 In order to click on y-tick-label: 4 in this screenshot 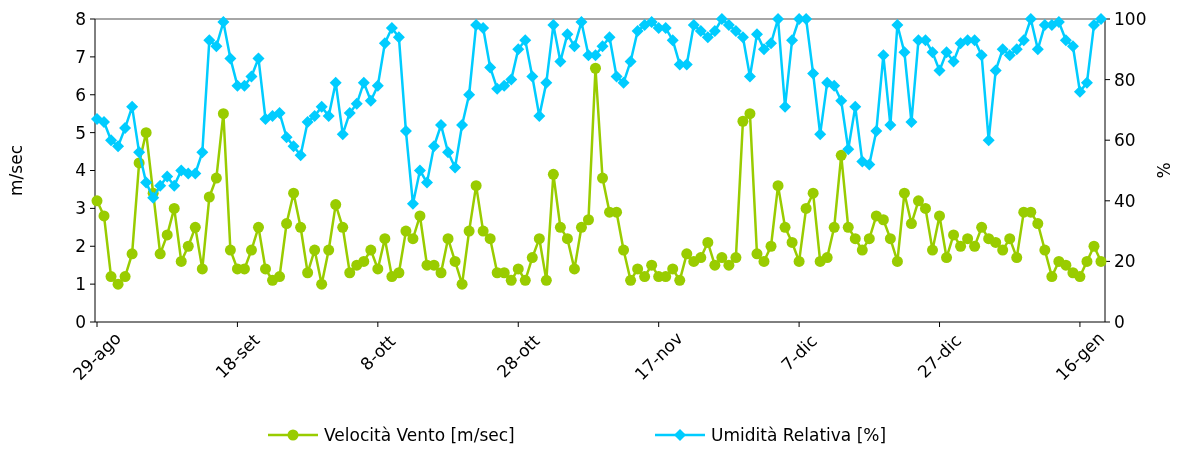, I will do `click(80, 170)`.